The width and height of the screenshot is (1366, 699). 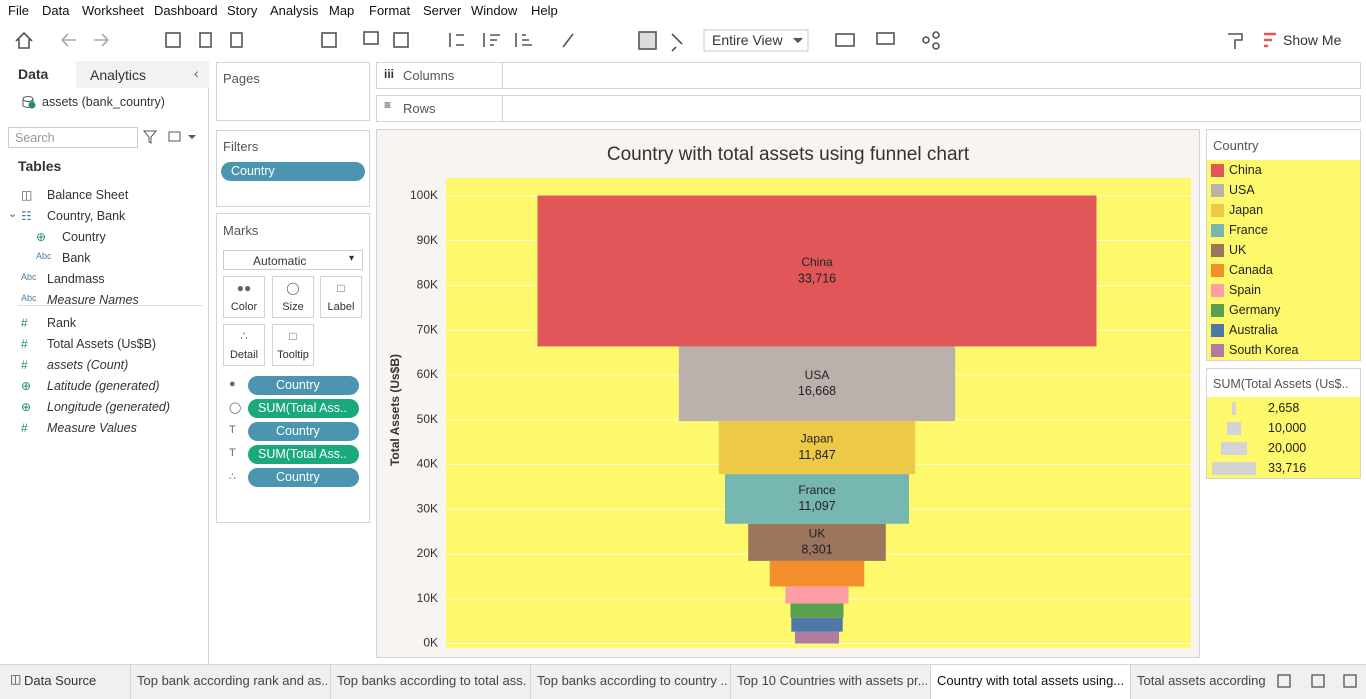 I want to click on mark-card: ◯ Size, so click(x=293, y=297).